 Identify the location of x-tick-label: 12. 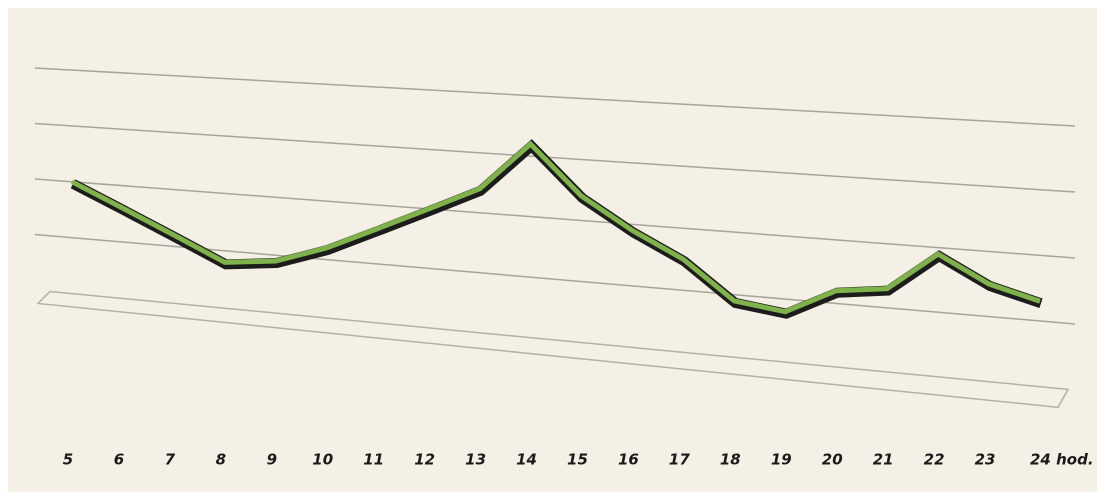
(424, 460).